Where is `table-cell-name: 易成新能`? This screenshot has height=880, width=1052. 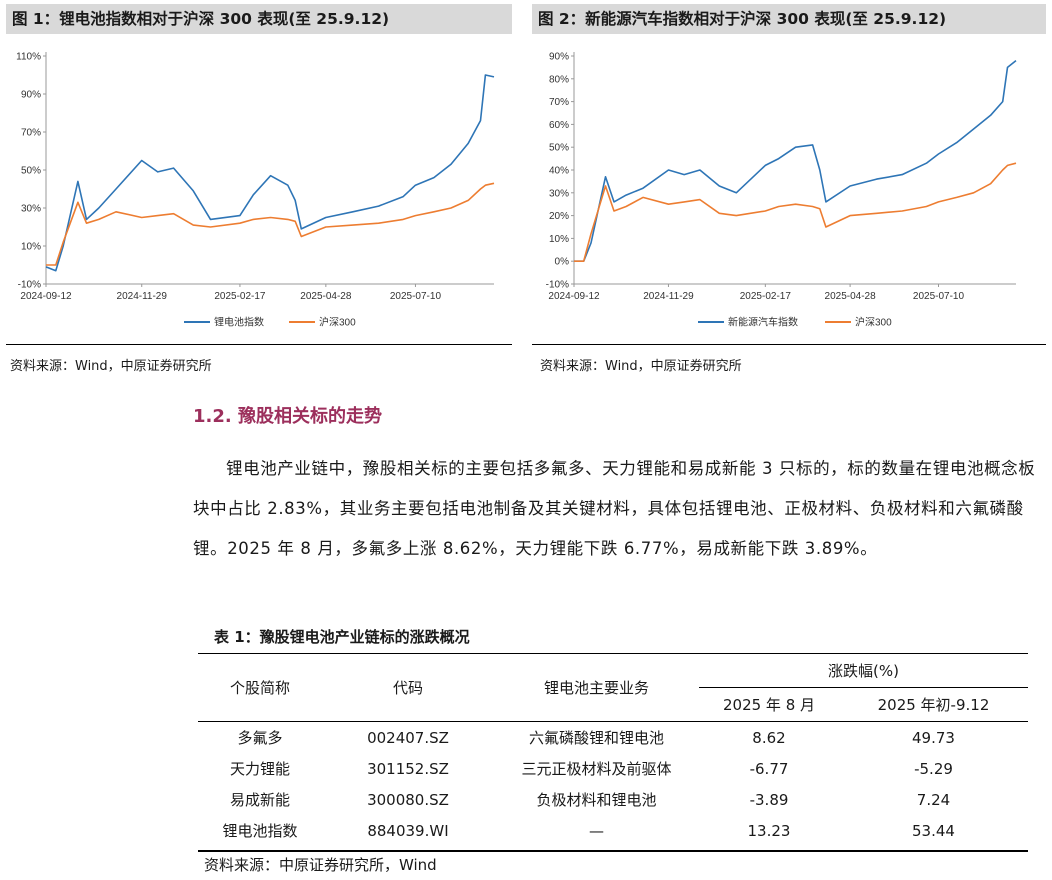 table-cell-name: 易成新能 is located at coordinates (259, 800).